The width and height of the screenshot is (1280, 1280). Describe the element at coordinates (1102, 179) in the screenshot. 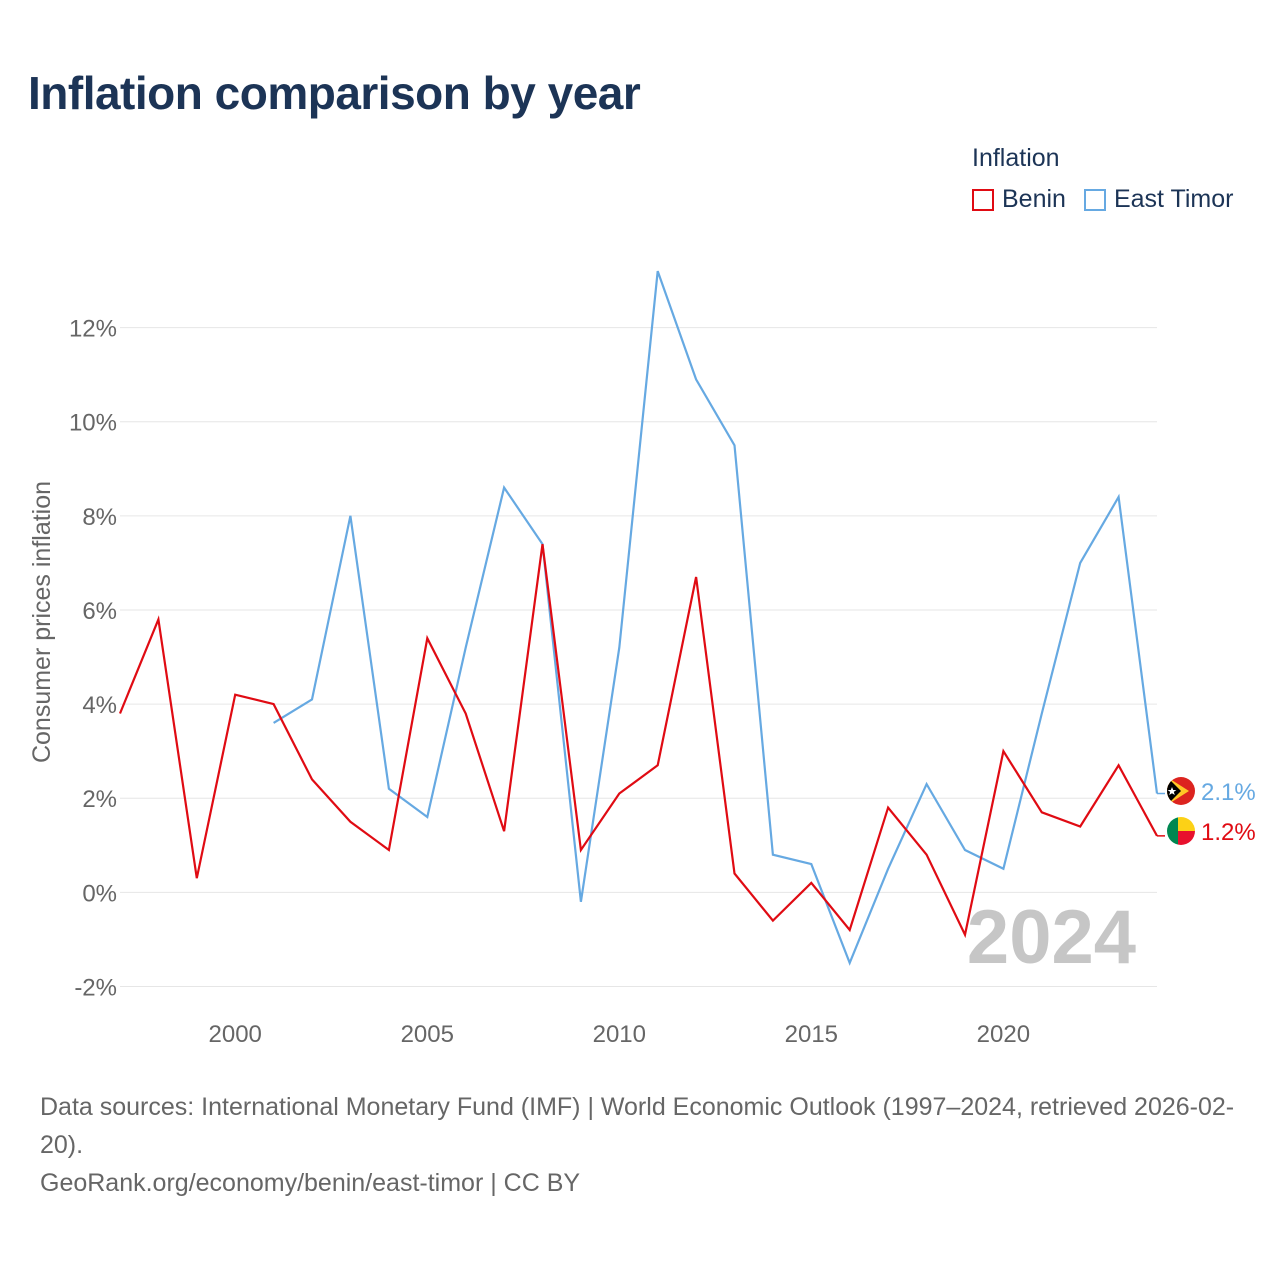

I see `legend: Inflation Benin East Timor` at that location.